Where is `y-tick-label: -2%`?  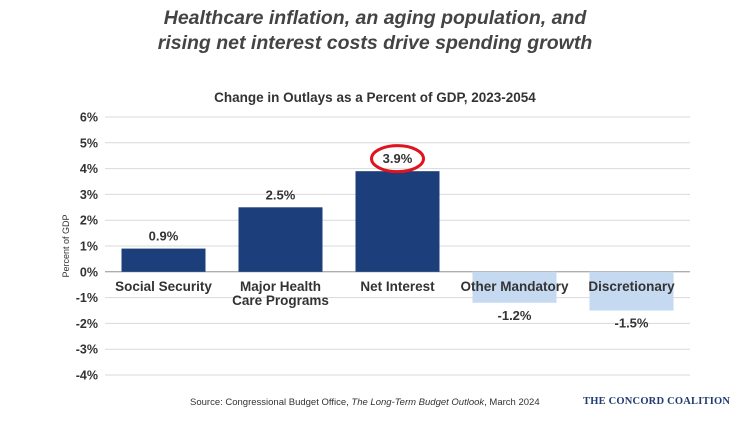
y-tick-label: -2% is located at coordinates (87, 324).